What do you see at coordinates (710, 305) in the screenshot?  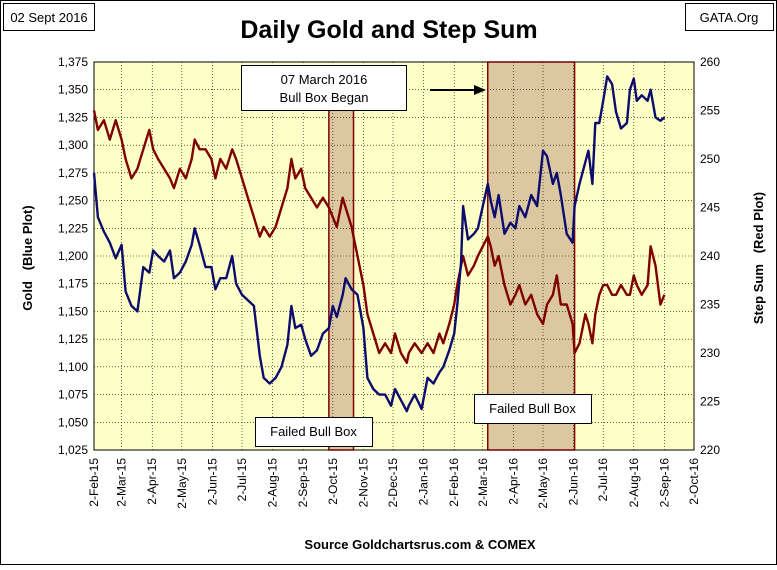 I see `y-right-tick-label: 235` at bounding box center [710, 305].